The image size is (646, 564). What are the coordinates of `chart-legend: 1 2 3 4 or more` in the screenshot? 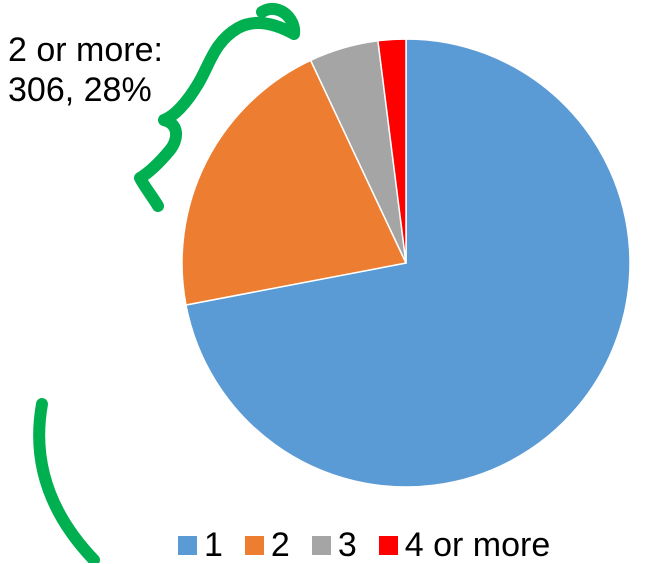 It's located at (364, 545).